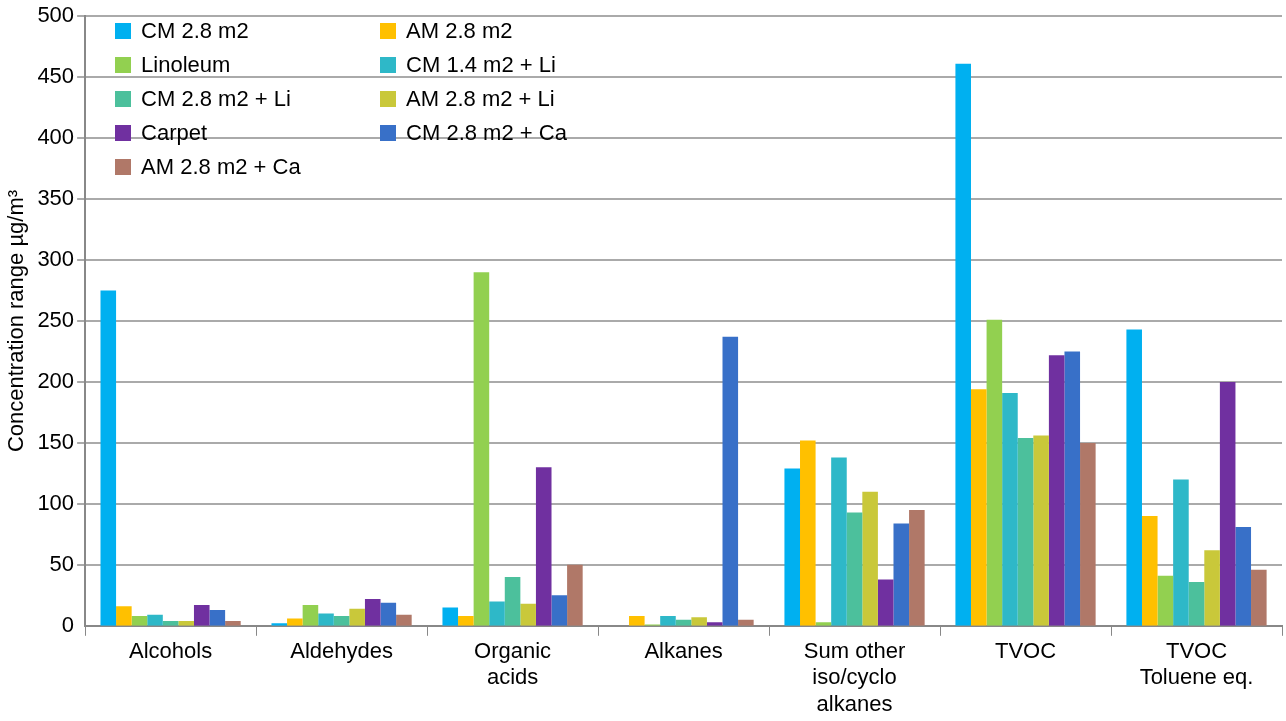  What do you see at coordinates (1196, 664) in the screenshot?
I see `x-tick-label: TVOC Toluene eq.` at bounding box center [1196, 664].